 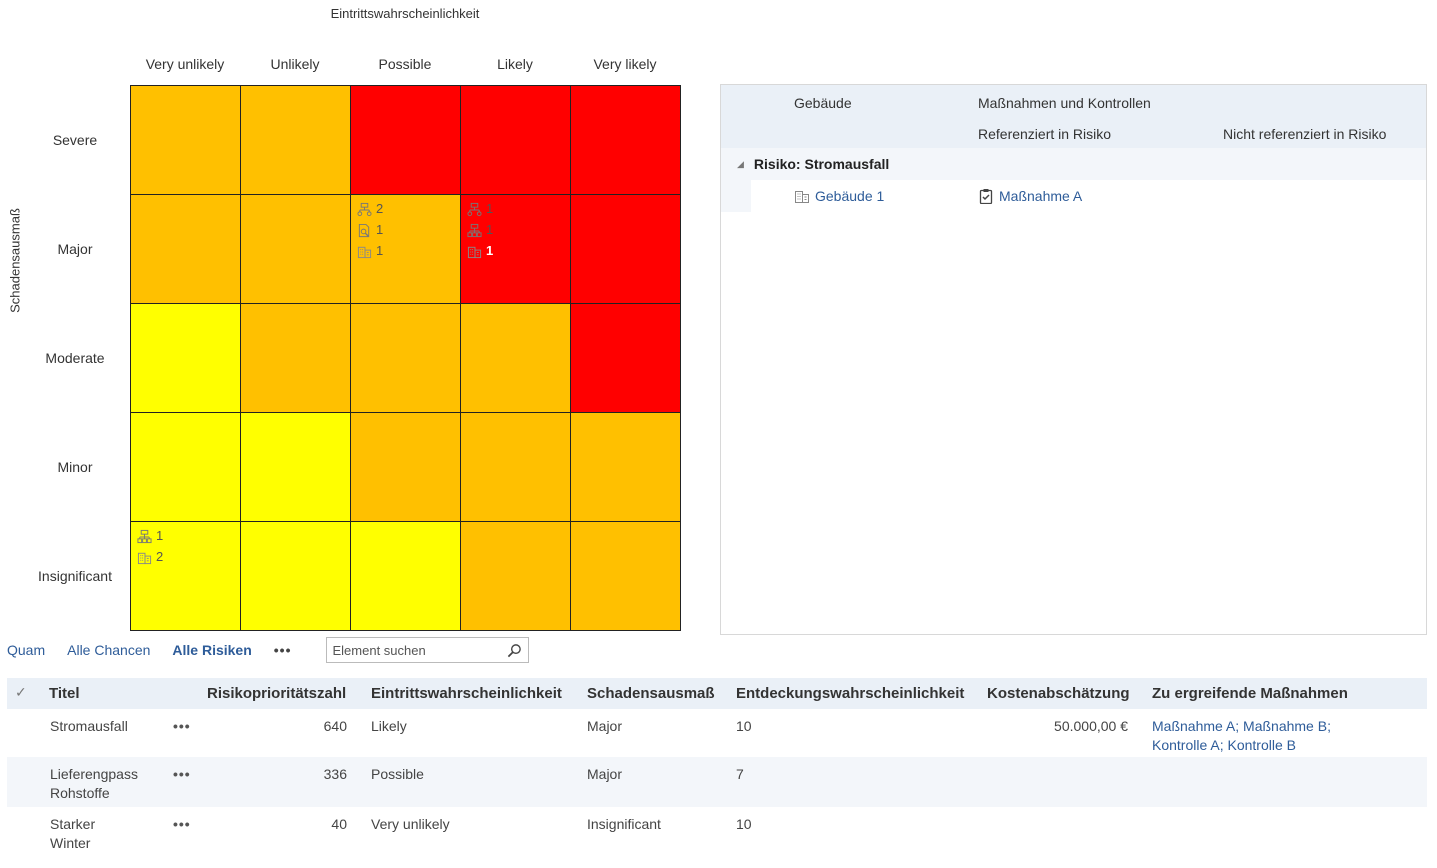 I want to click on row-detection: 10, so click(x=744, y=824).